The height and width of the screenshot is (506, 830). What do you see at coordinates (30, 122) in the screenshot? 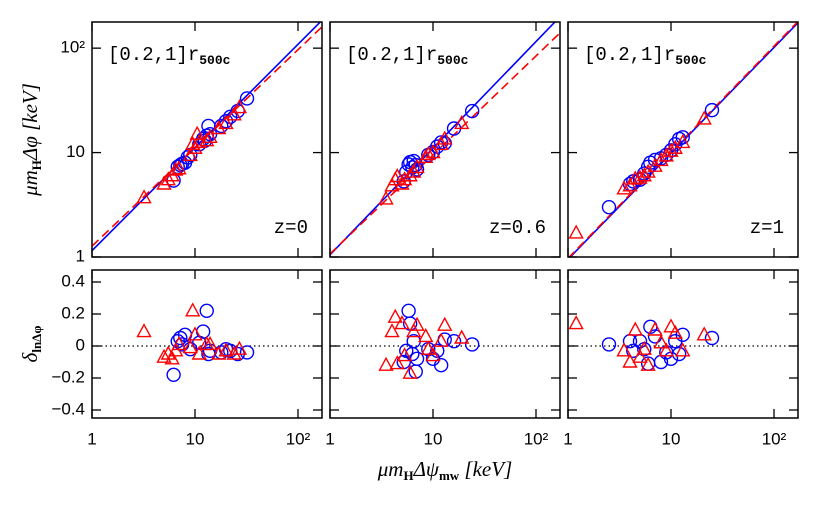
I see `text-part: Δφ [keV]` at bounding box center [30, 122].